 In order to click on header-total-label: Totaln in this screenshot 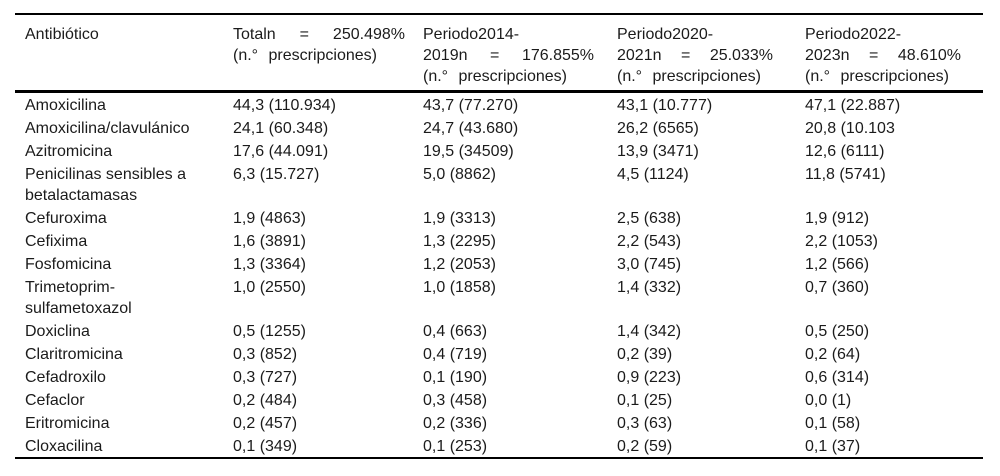, I will do `click(254, 34)`.